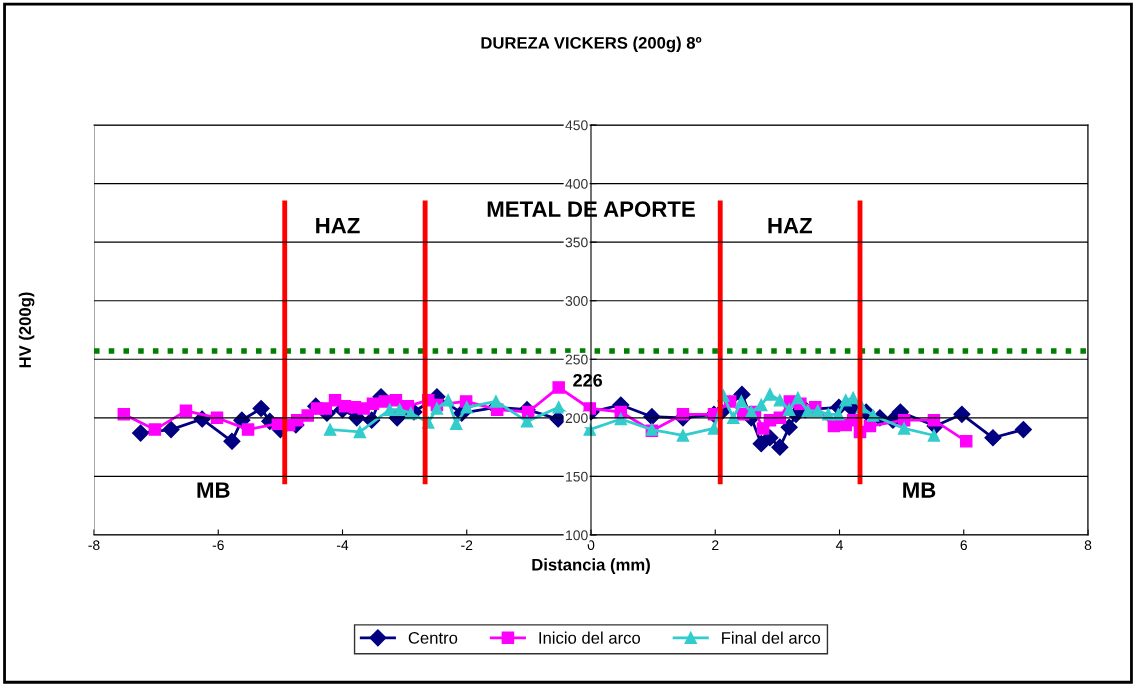 Image resolution: width=1136 pixels, height=685 pixels. I want to click on y-tick-label: 250, so click(576, 359).